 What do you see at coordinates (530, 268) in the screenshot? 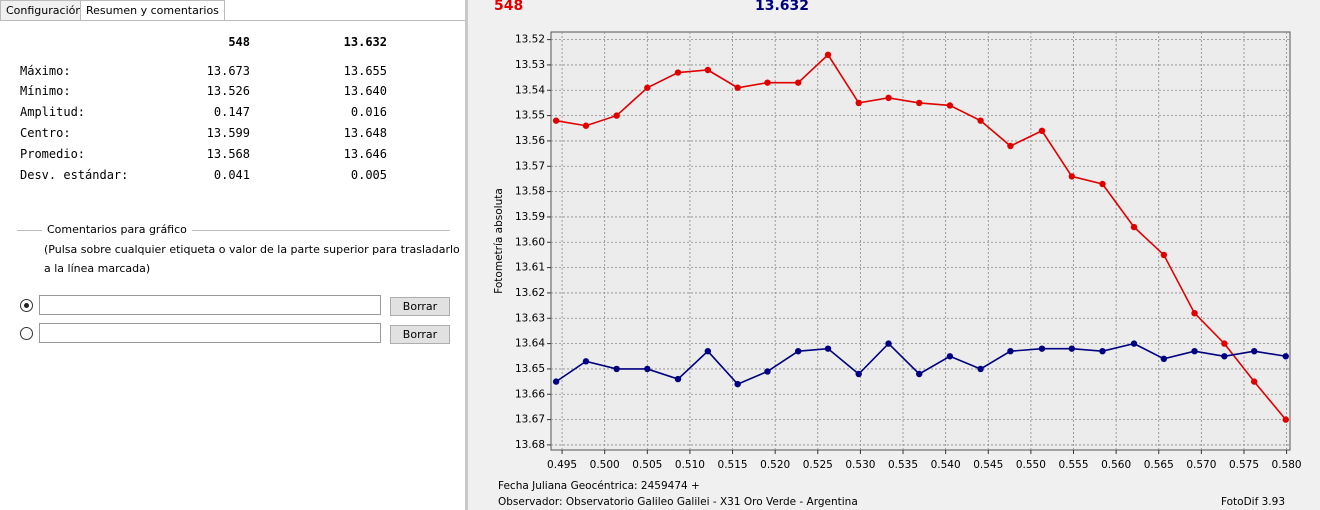
I see `y-tick-label: 13.61` at bounding box center [530, 268].